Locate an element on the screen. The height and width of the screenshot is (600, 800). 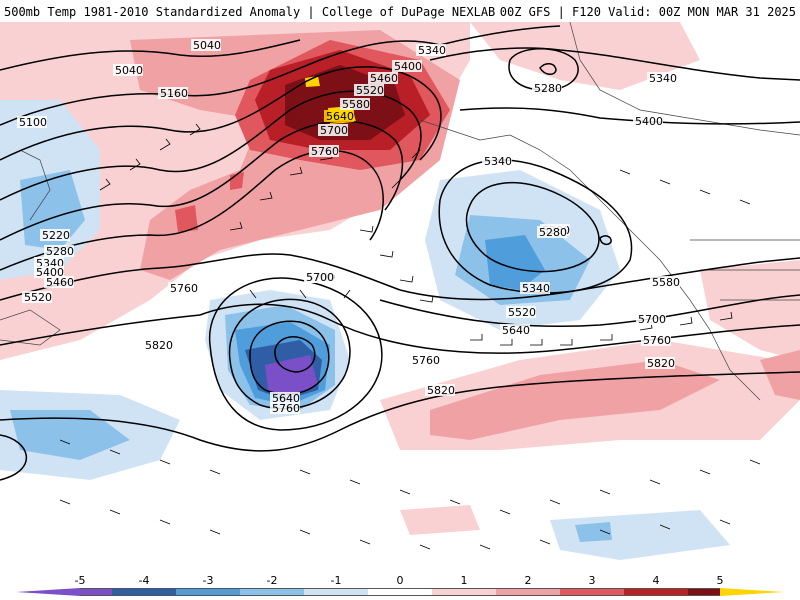
cold-ak-strong is located at coordinates (515, 262).